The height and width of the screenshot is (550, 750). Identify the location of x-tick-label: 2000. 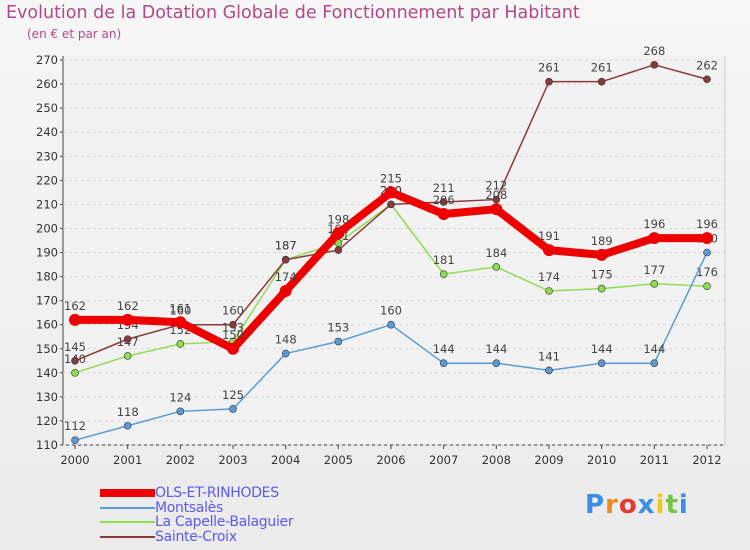
(74, 460).